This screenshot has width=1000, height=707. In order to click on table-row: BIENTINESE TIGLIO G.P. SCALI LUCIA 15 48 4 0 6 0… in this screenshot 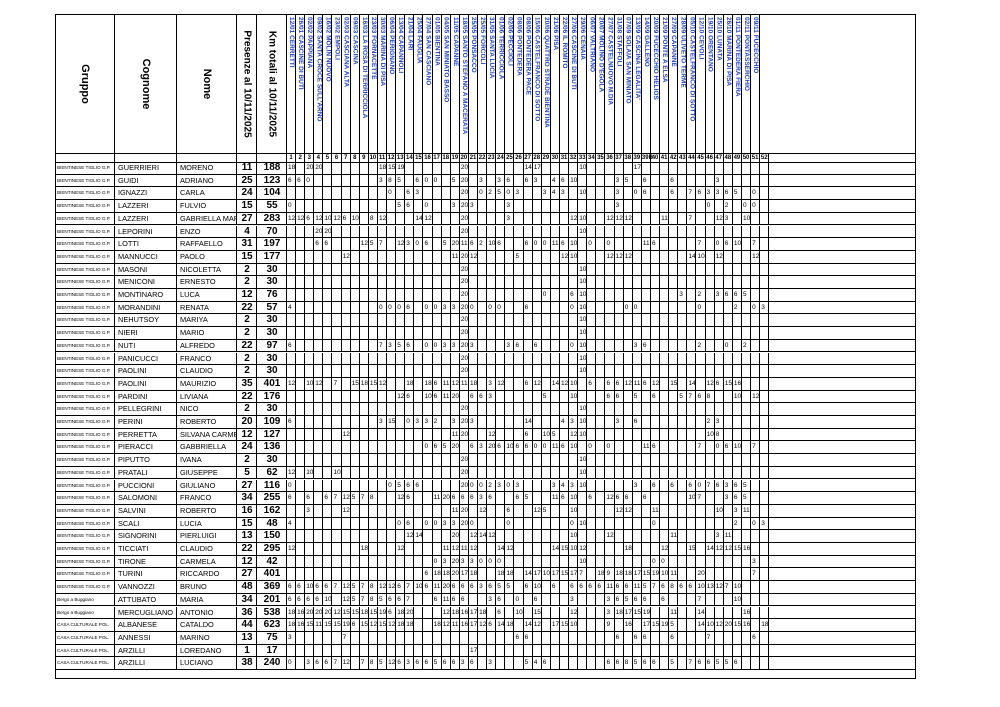, I will do `click(485, 524)`.